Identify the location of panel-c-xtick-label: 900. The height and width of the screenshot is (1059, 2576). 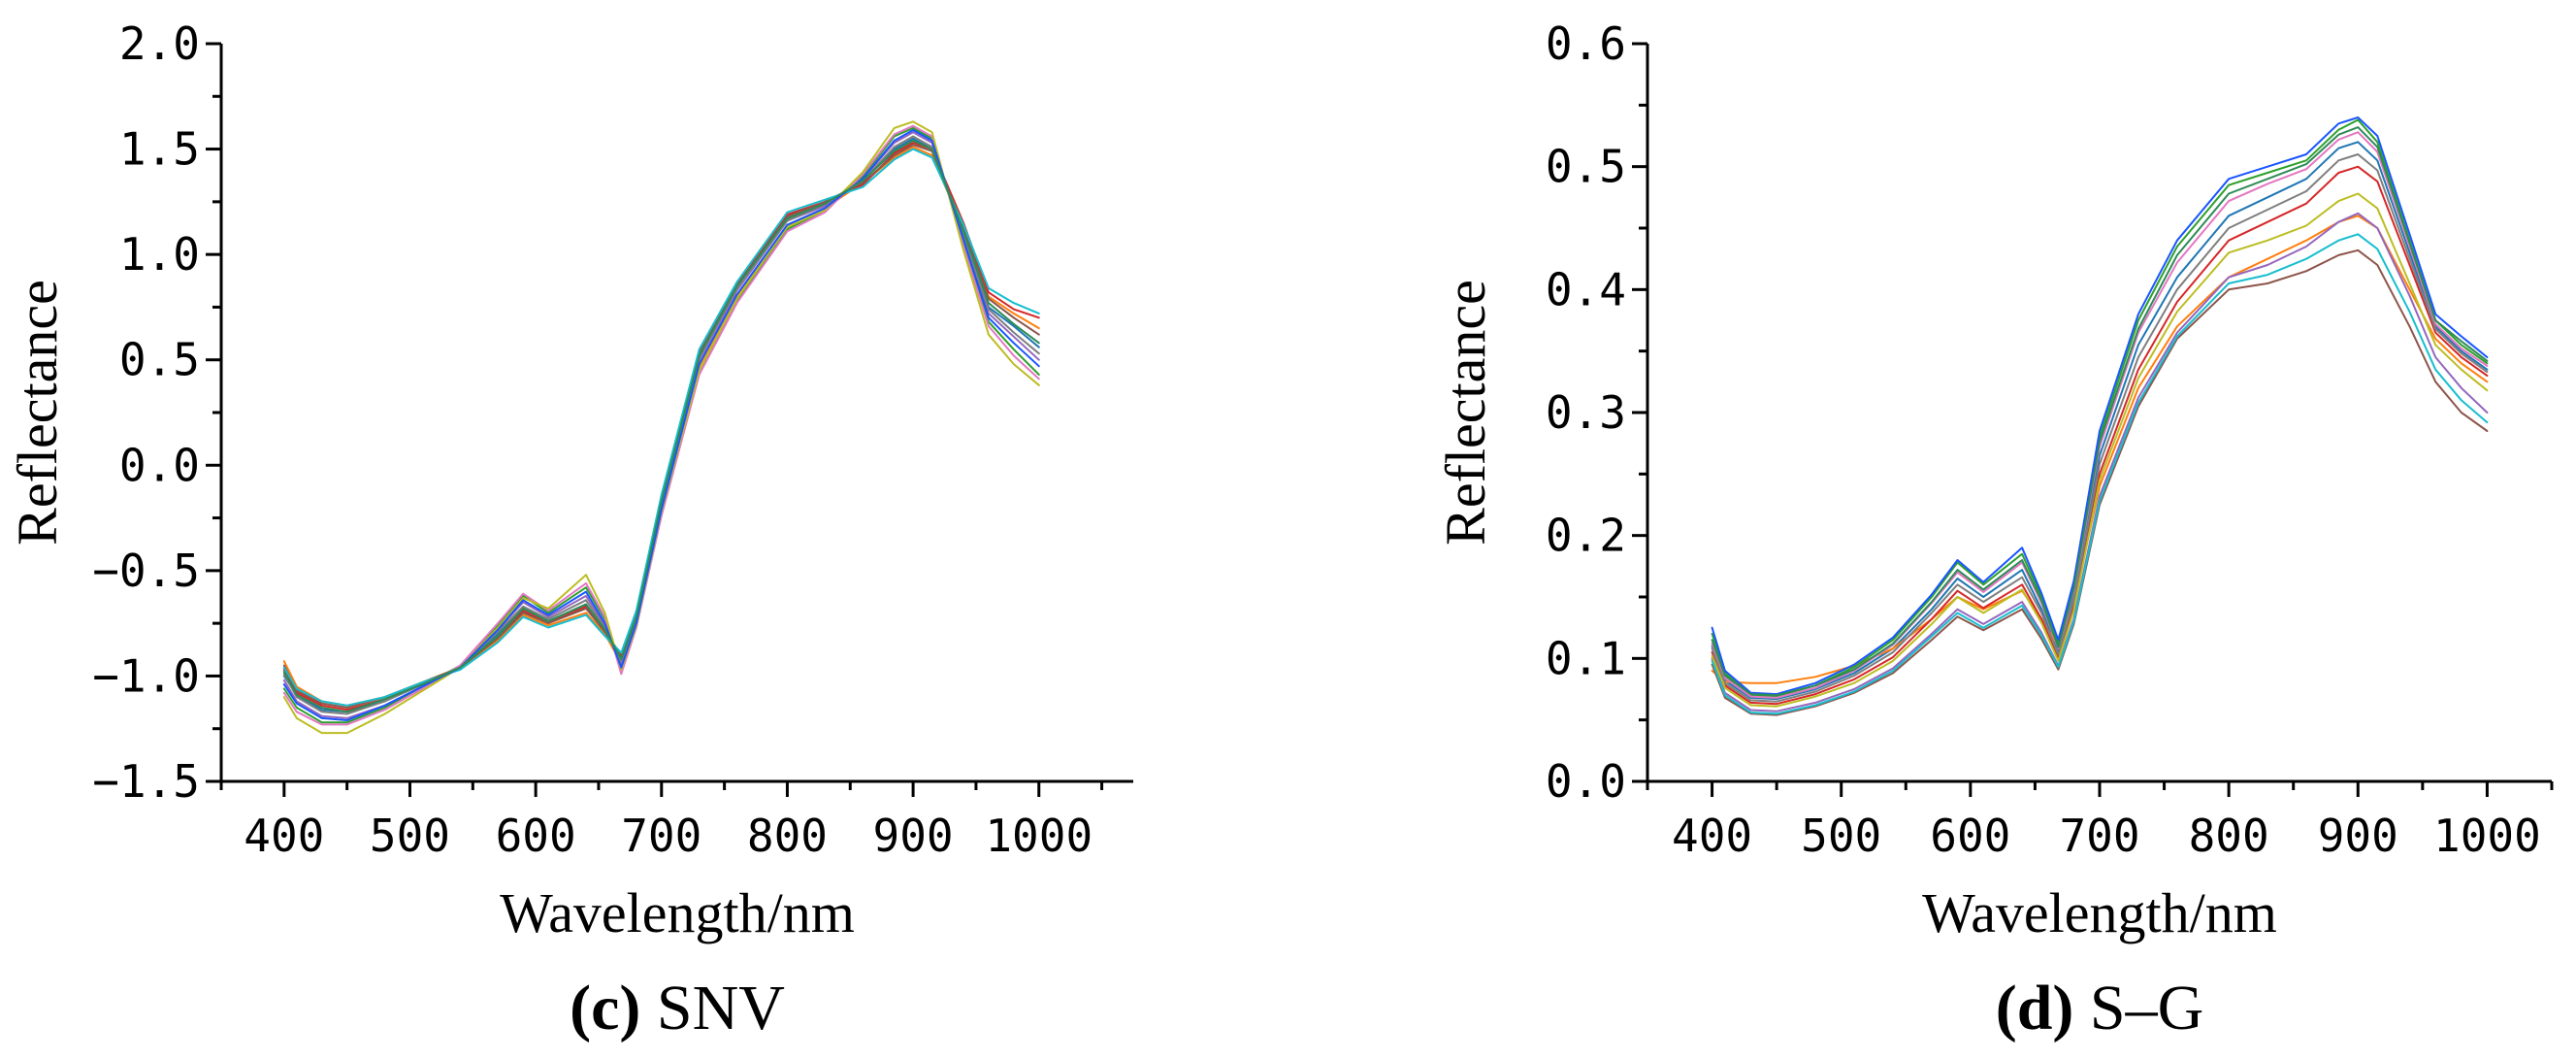
(914, 836).